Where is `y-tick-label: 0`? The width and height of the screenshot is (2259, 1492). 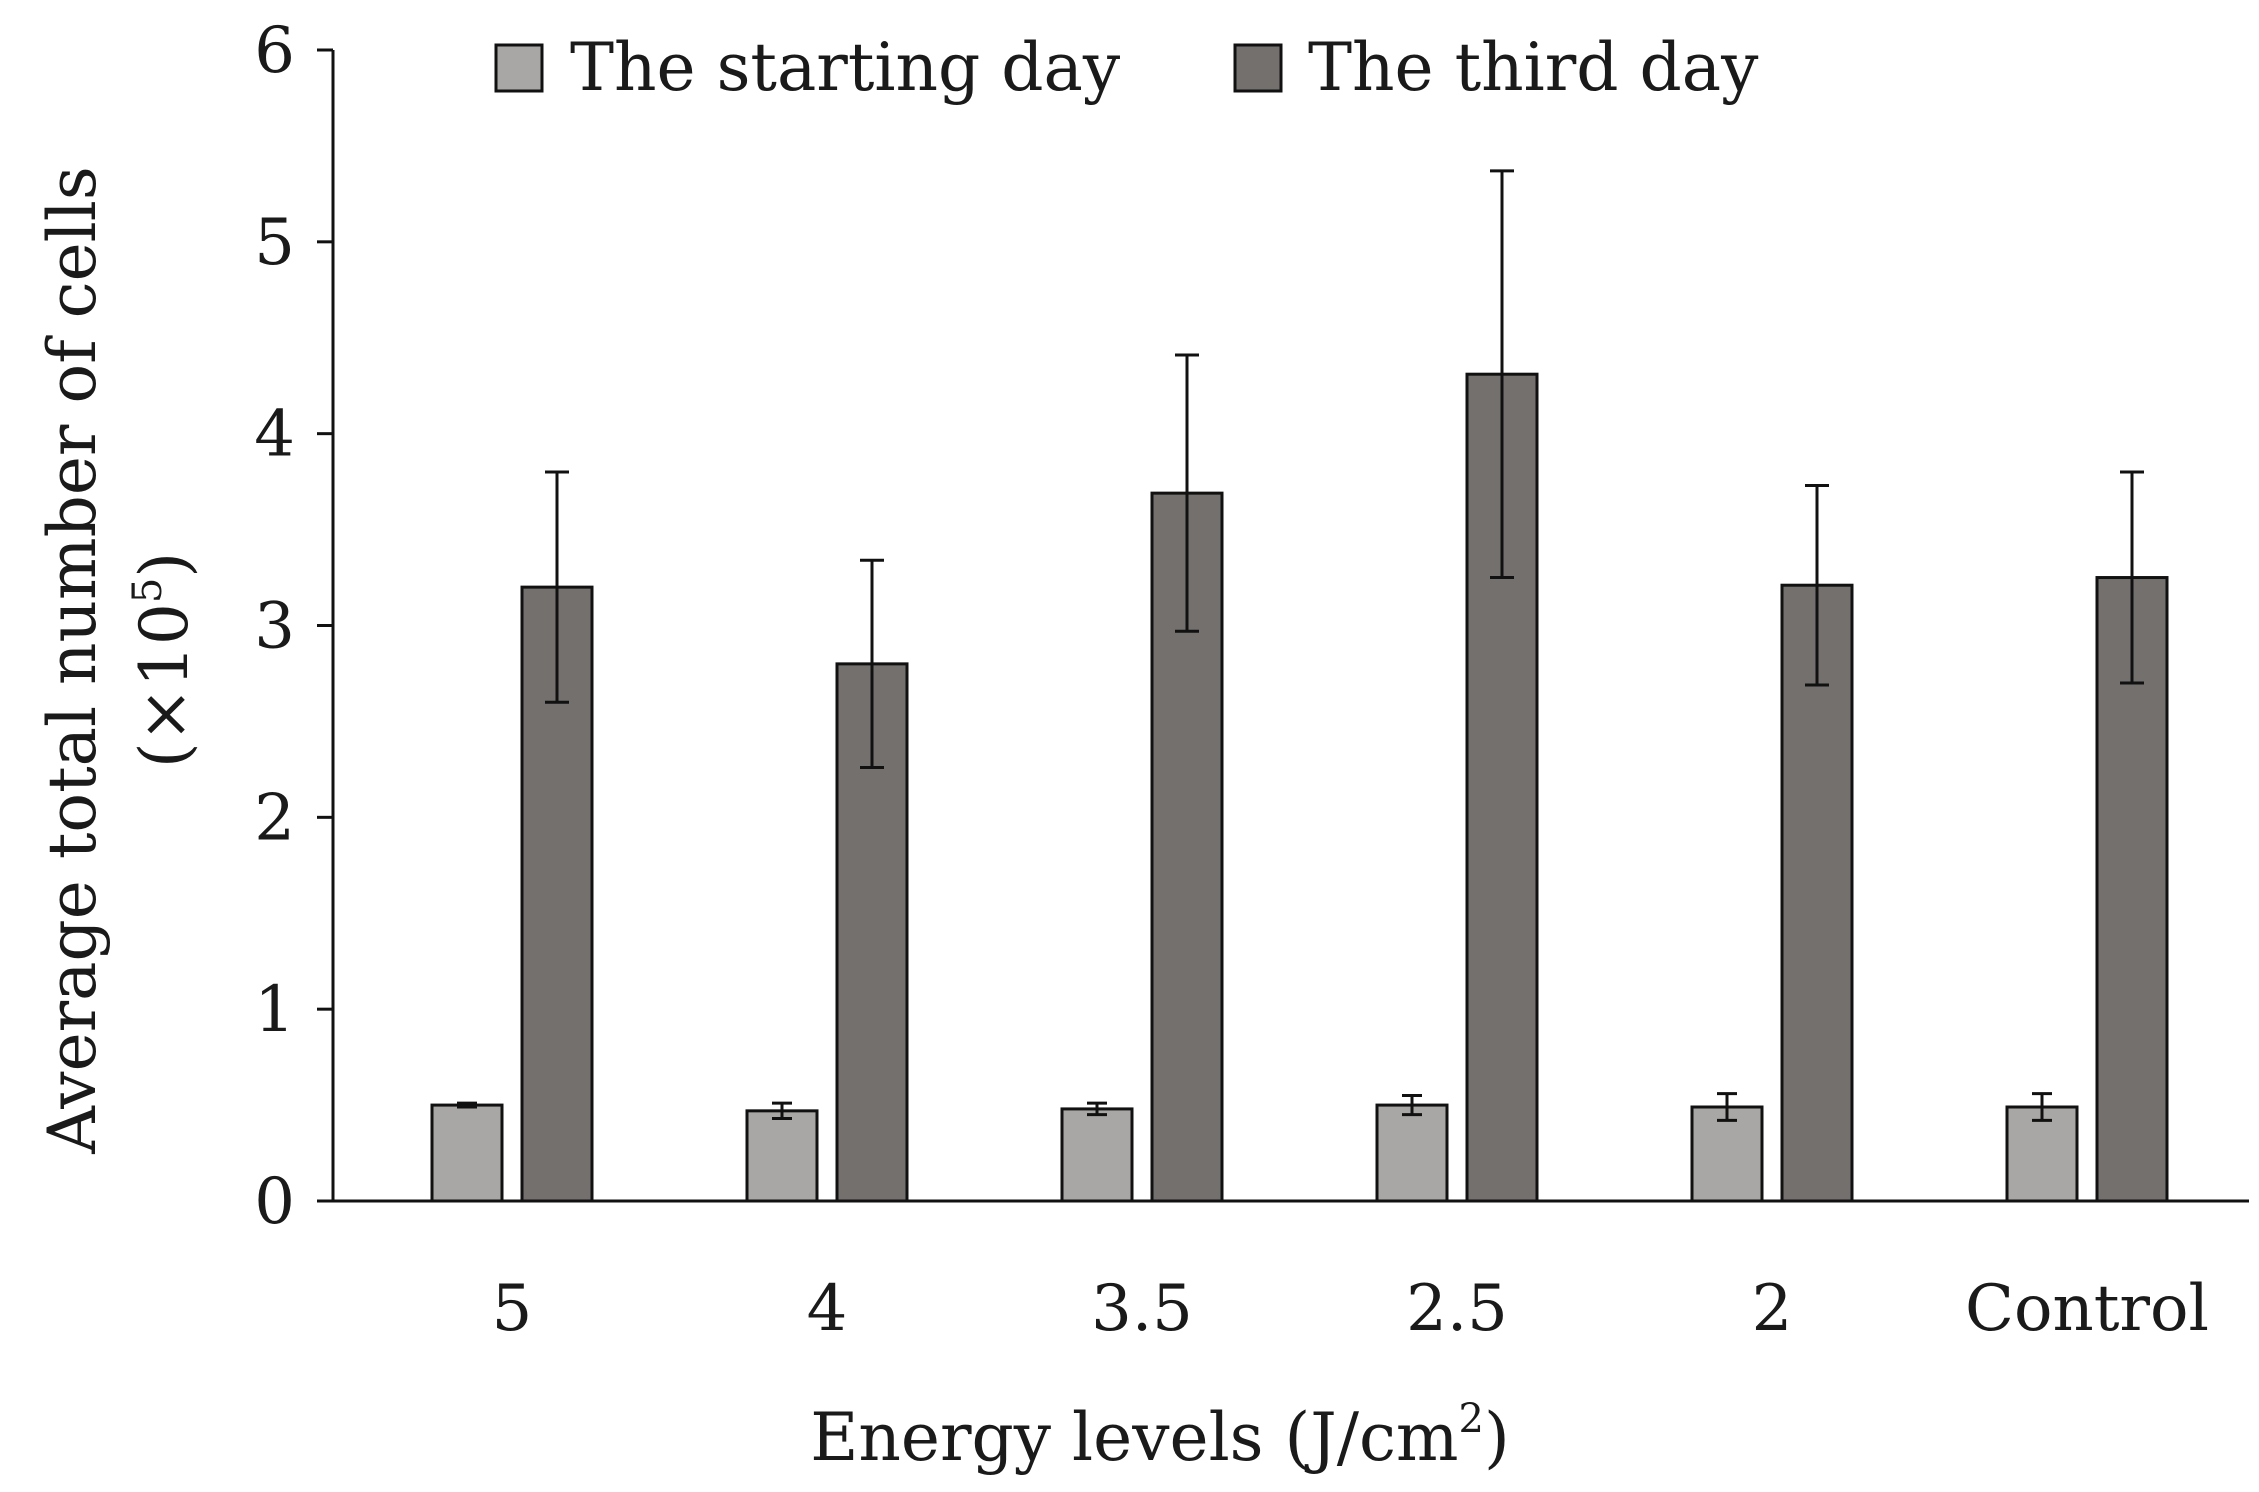
y-tick-label: 0 is located at coordinates (274, 1202).